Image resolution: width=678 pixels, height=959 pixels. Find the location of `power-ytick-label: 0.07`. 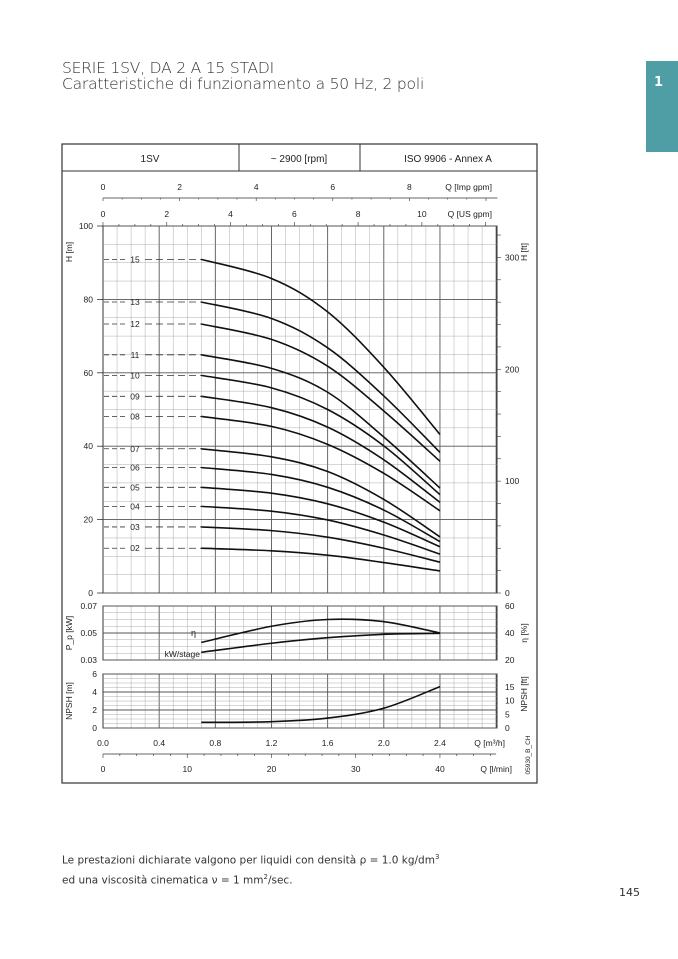

power-ytick-label: 0.07 is located at coordinates (88, 606).